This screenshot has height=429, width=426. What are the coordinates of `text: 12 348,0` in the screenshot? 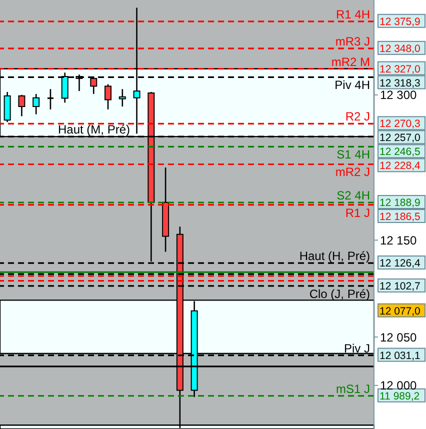 It's located at (400, 48).